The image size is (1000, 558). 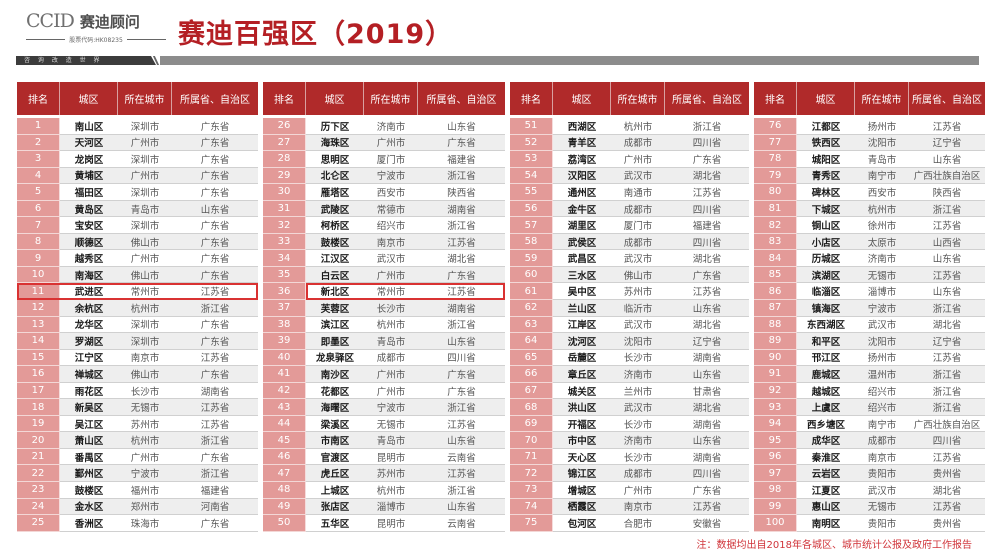 I want to click on rank-cell: 79, so click(x=775, y=176).